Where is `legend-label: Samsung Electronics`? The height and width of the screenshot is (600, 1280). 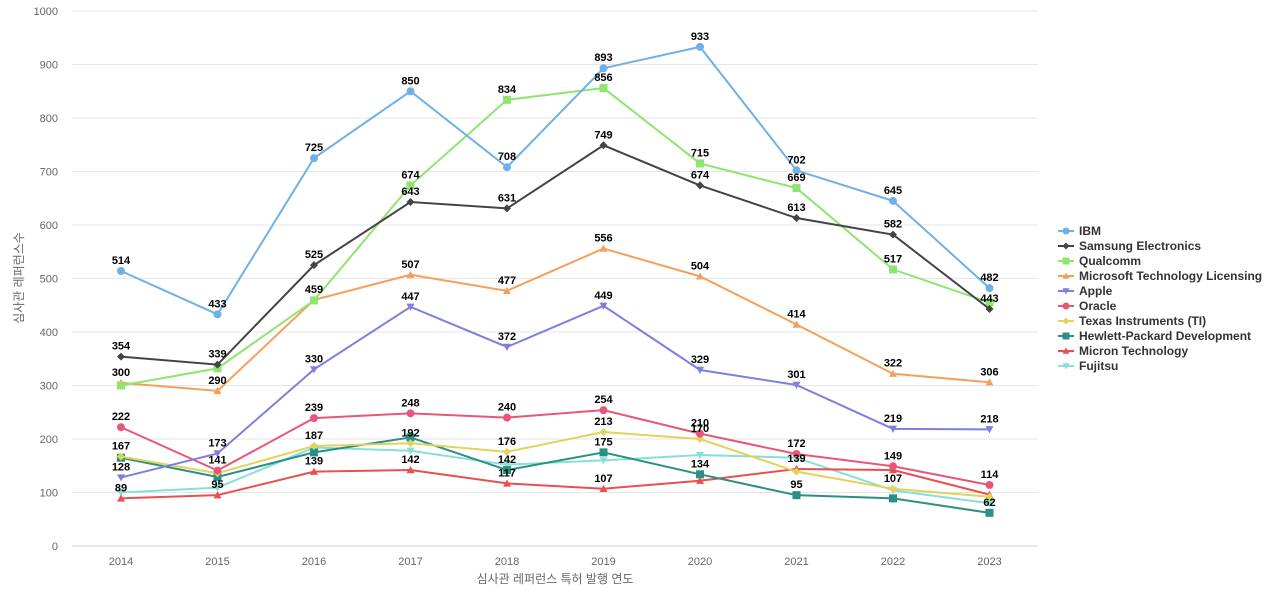 legend-label: Samsung Electronics is located at coordinates (1140, 246).